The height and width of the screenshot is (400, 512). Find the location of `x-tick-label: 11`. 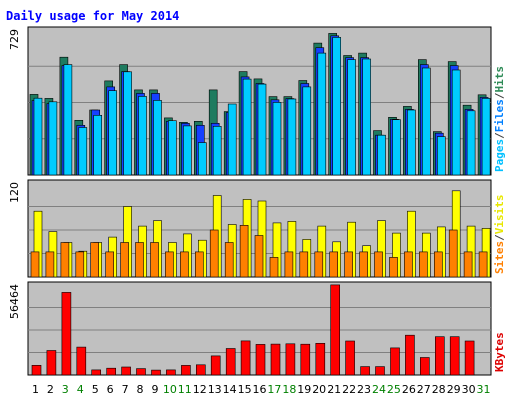

x-tick-label: 11 is located at coordinates (185, 389).